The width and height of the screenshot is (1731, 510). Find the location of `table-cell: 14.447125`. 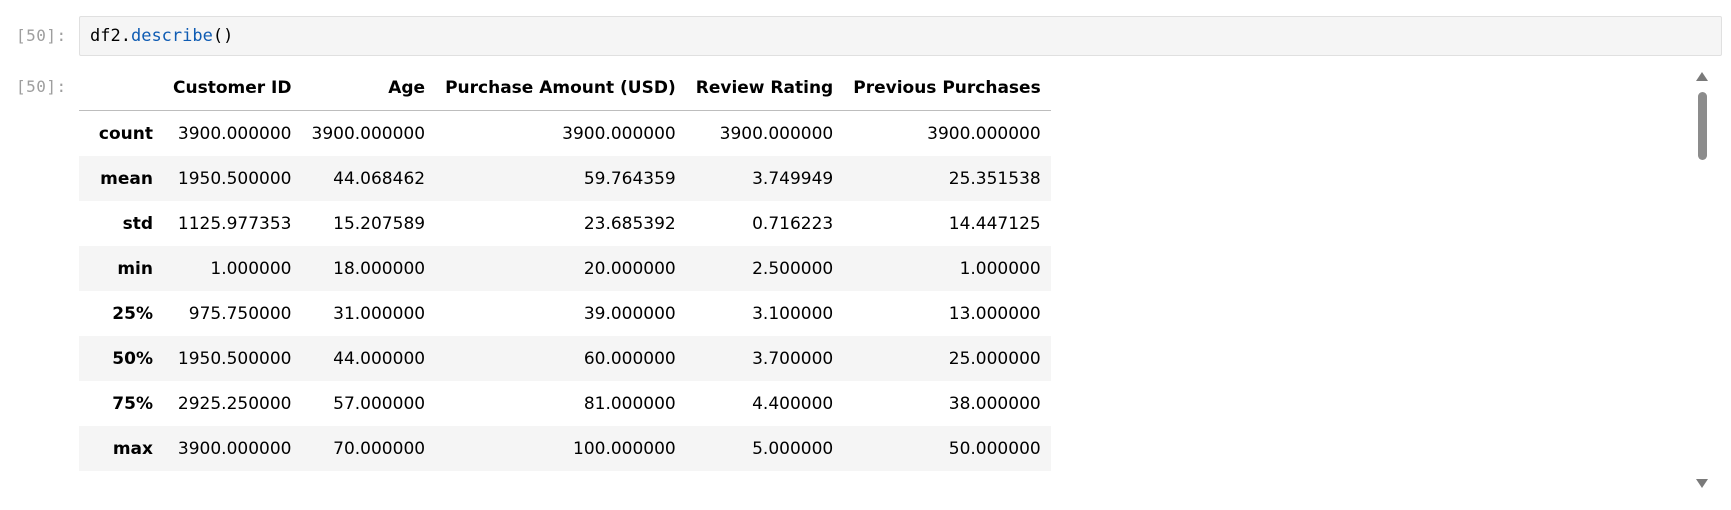

table-cell: 14.447125 is located at coordinates (994, 223).